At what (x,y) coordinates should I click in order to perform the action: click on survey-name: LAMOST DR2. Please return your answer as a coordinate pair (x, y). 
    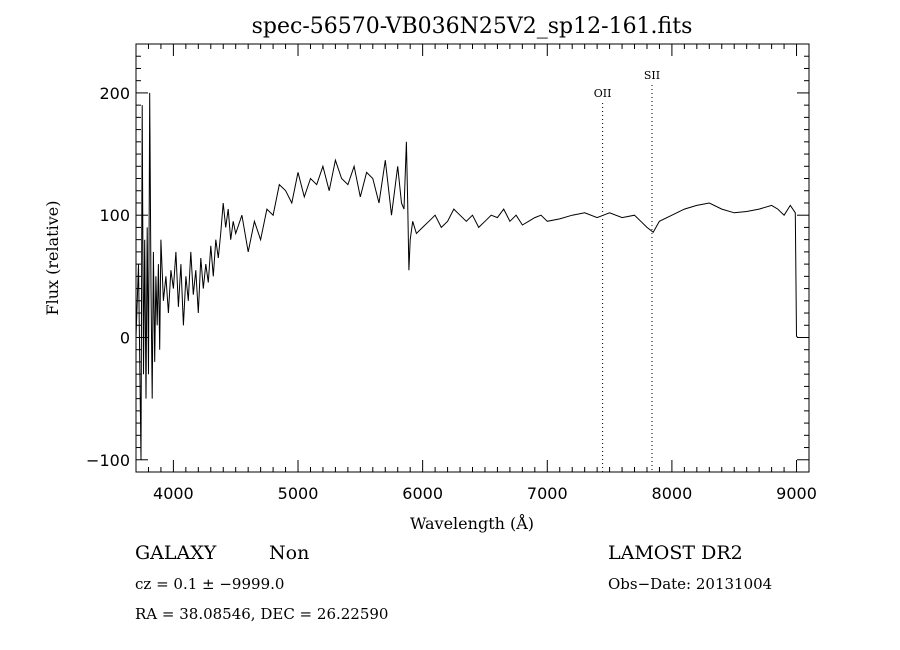
    Looking at the image, I should click on (675, 553).